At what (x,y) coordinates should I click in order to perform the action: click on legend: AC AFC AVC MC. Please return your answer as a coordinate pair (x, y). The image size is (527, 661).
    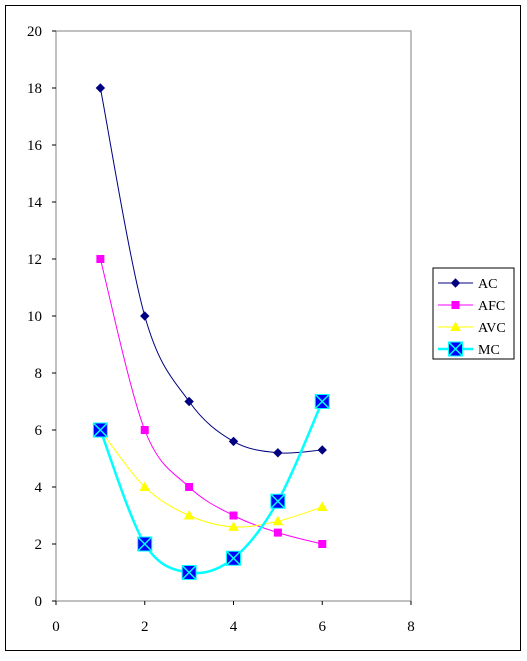
    Looking at the image, I should click on (473, 313).